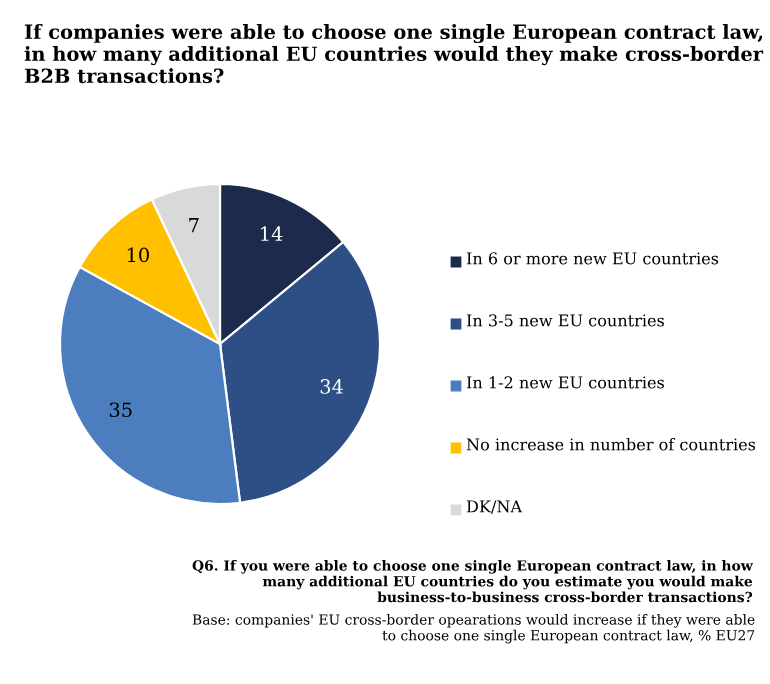 This screenshot has width=770, height=684. I want to click on data-label: 34, so click(331, 386).